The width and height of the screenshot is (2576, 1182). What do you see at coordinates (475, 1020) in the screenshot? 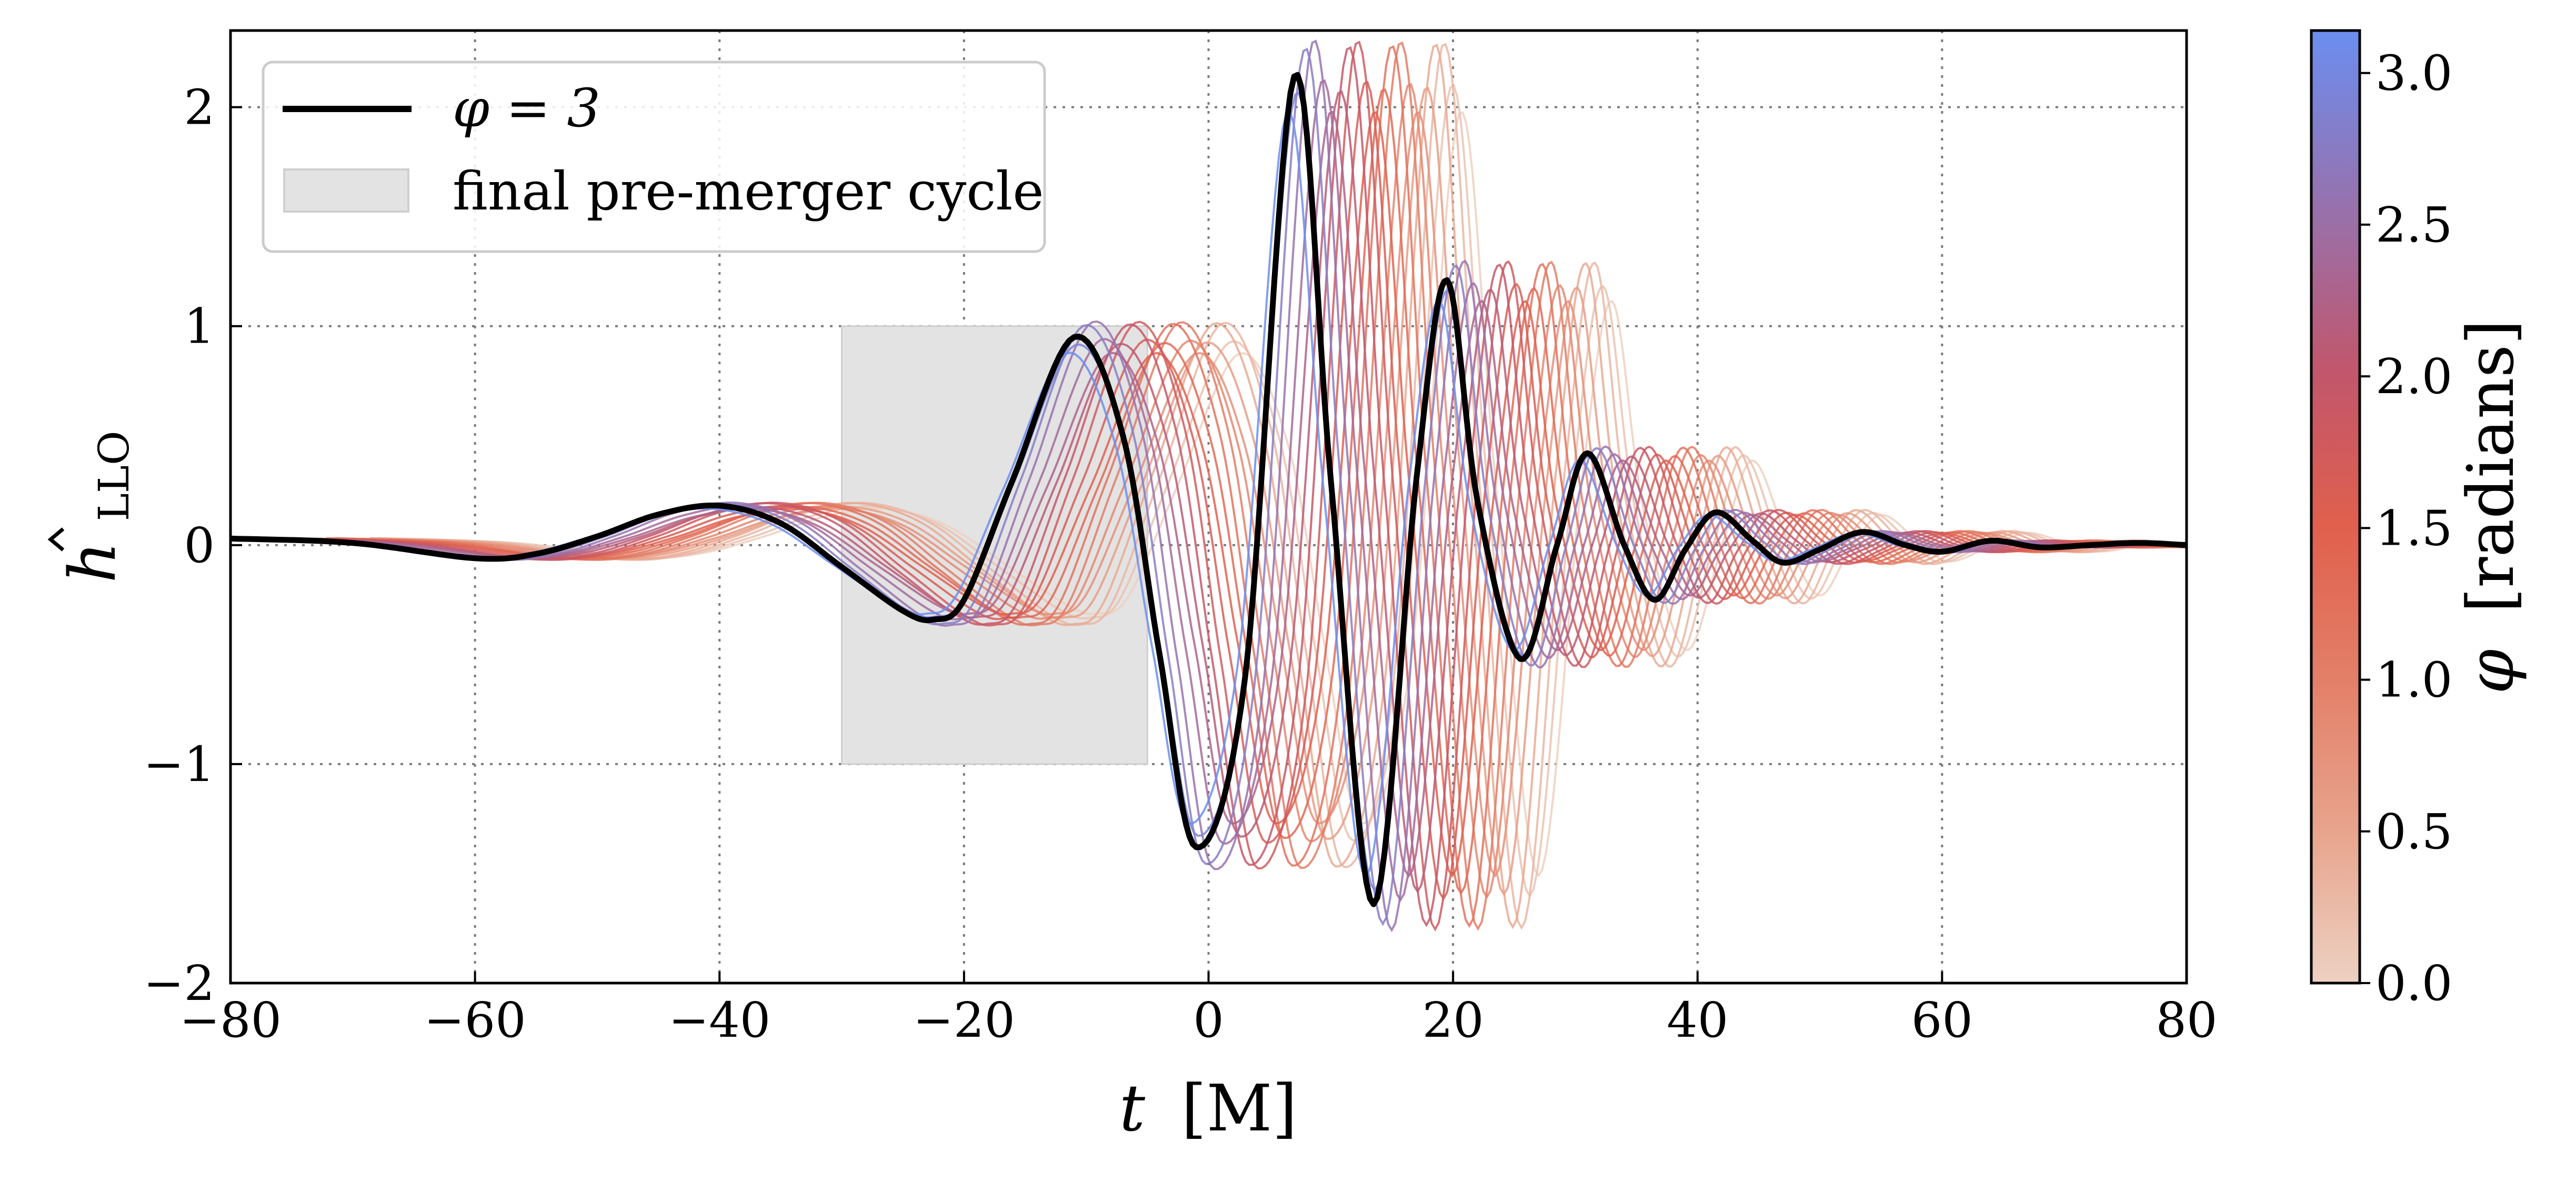
I see `x-tick-label: −60` at bounding box center [475, 1020].